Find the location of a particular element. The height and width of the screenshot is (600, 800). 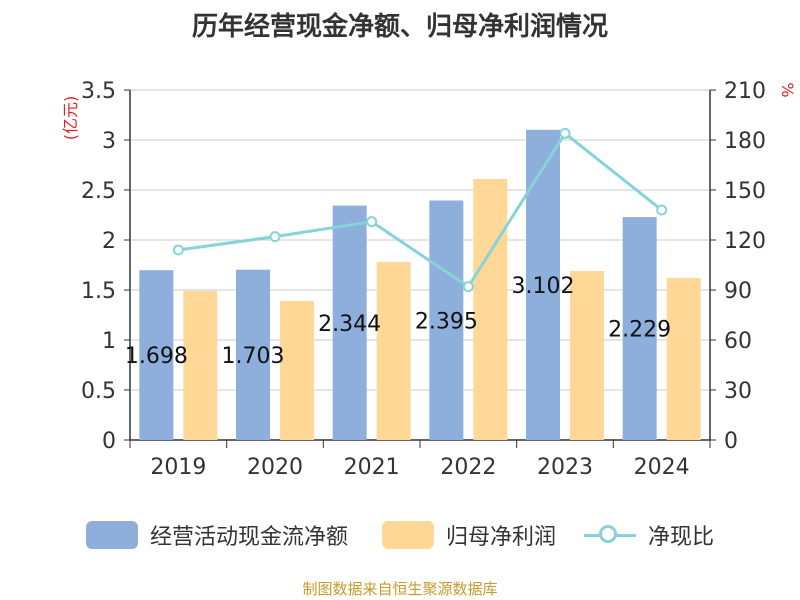

data-label-operating-cash-flow: 1.703 is located at coordinates (253, 356).